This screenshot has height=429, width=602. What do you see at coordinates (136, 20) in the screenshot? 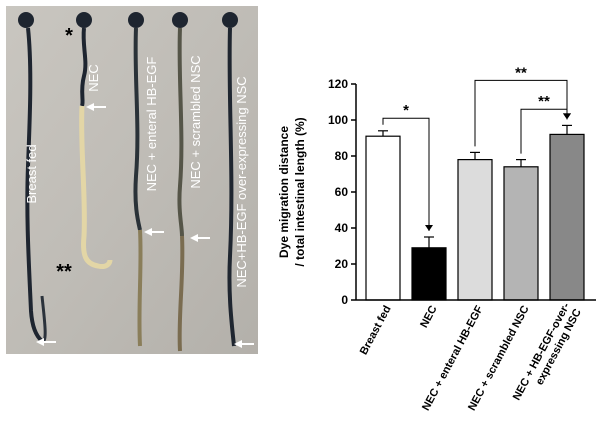
I see `lane-3-stomach` at bounding box center [136, 20].